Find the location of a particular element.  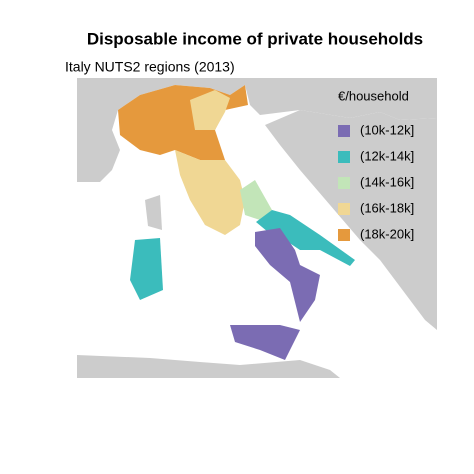

region-puglia is located at coordinates (305, 238).